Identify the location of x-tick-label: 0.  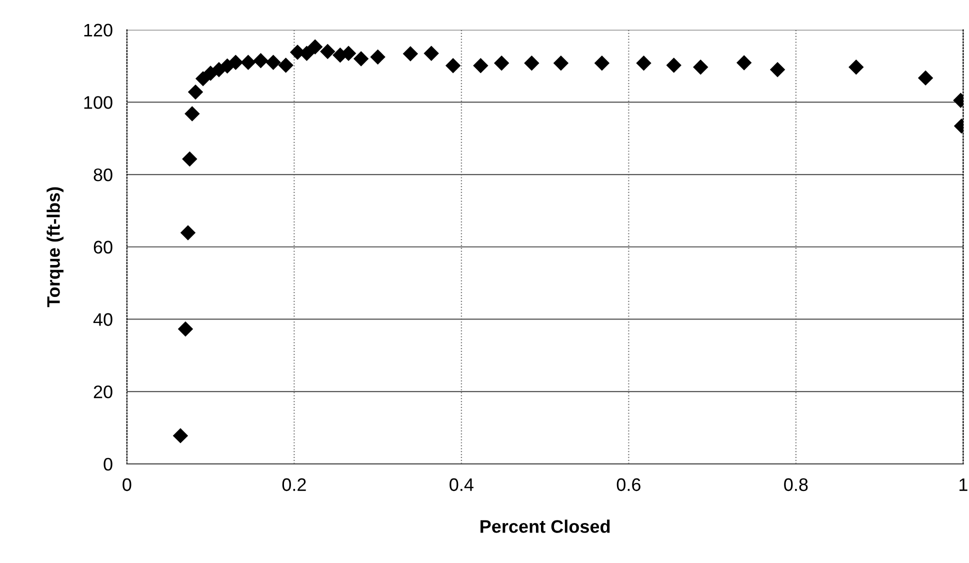
(127, 485).